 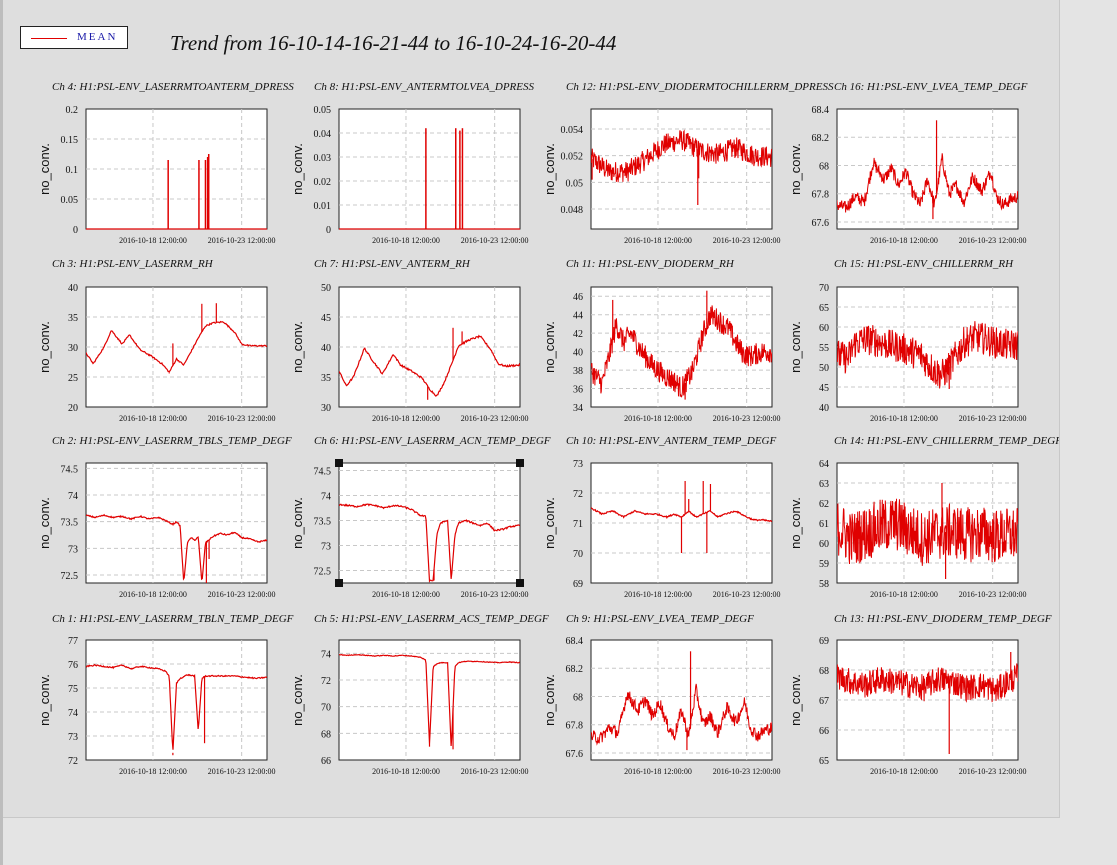 What do you see at coordinates (49, 38) in the screenshot?
I see `legend-line-swatch` at bounding box center [49, 38].